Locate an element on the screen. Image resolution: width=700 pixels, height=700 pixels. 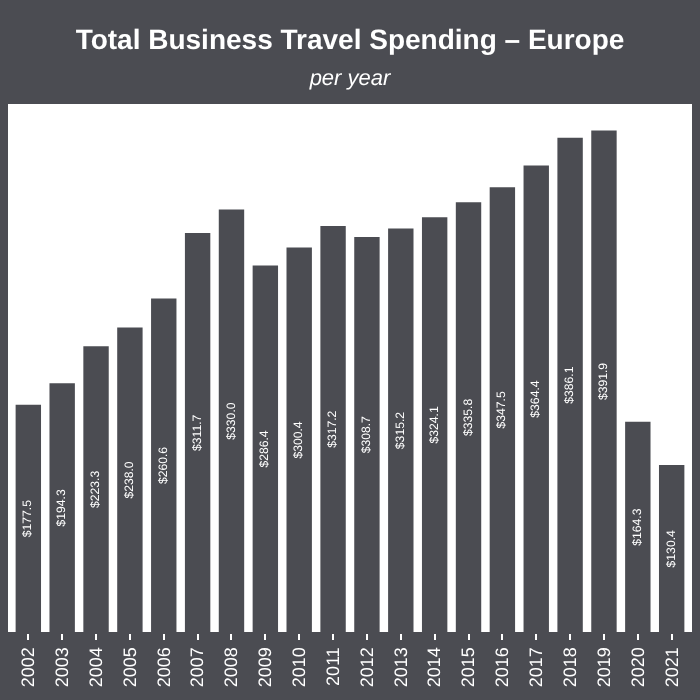
x-tick-label: 2015 is located at coordinates (468, 667).